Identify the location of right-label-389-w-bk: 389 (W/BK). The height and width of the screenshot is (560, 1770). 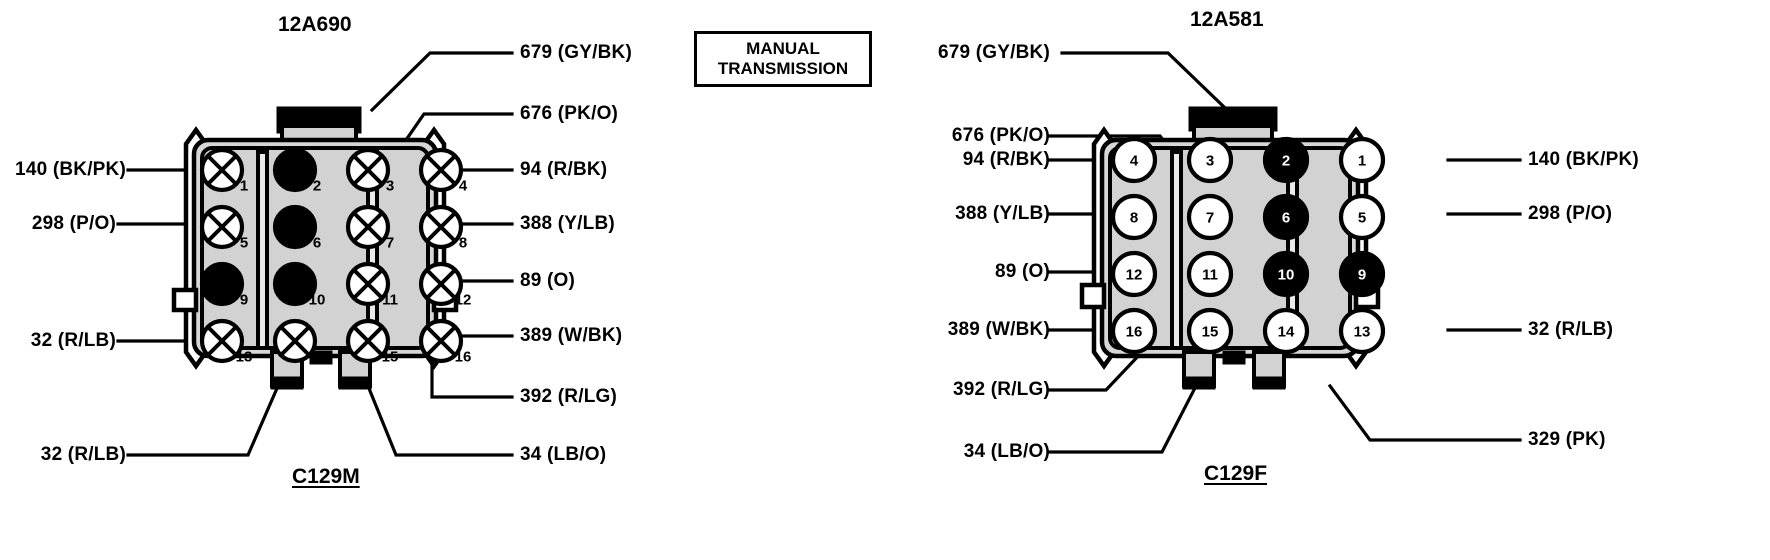
(998, 329).